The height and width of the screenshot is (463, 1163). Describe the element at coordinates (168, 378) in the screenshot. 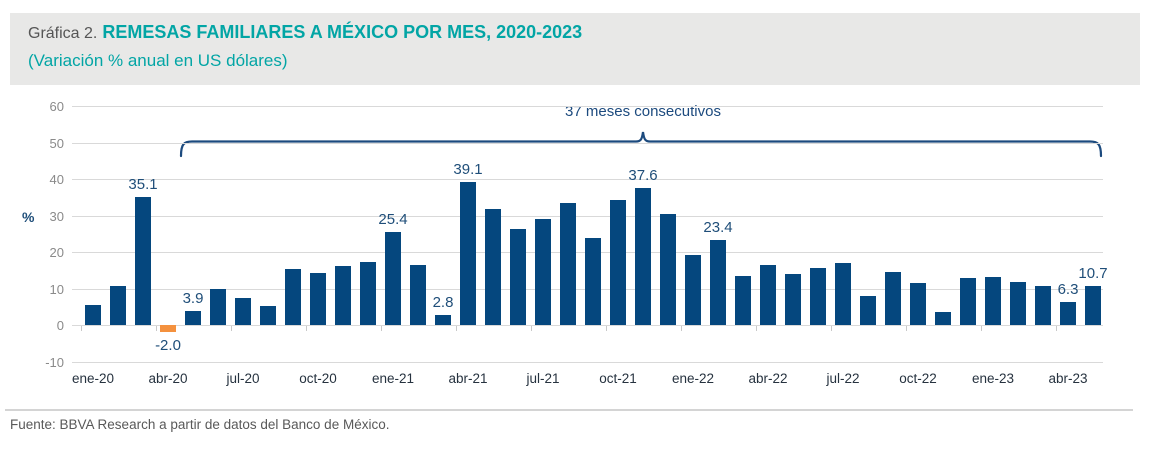

I see `x-axis-label-abr-20: abr-20` at that location.